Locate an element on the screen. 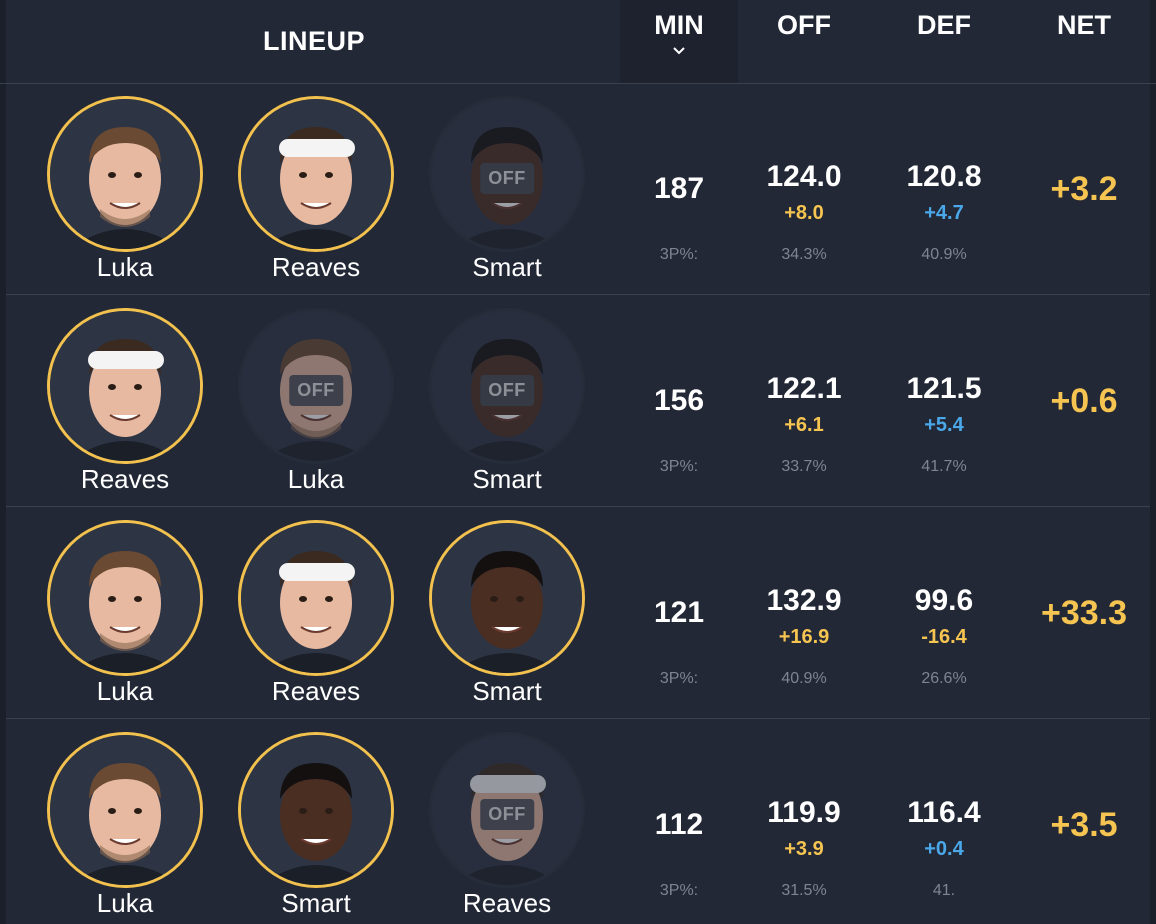 This screenshot has width=1156, height=924. frame-right is located at coordinates (1153, 462).